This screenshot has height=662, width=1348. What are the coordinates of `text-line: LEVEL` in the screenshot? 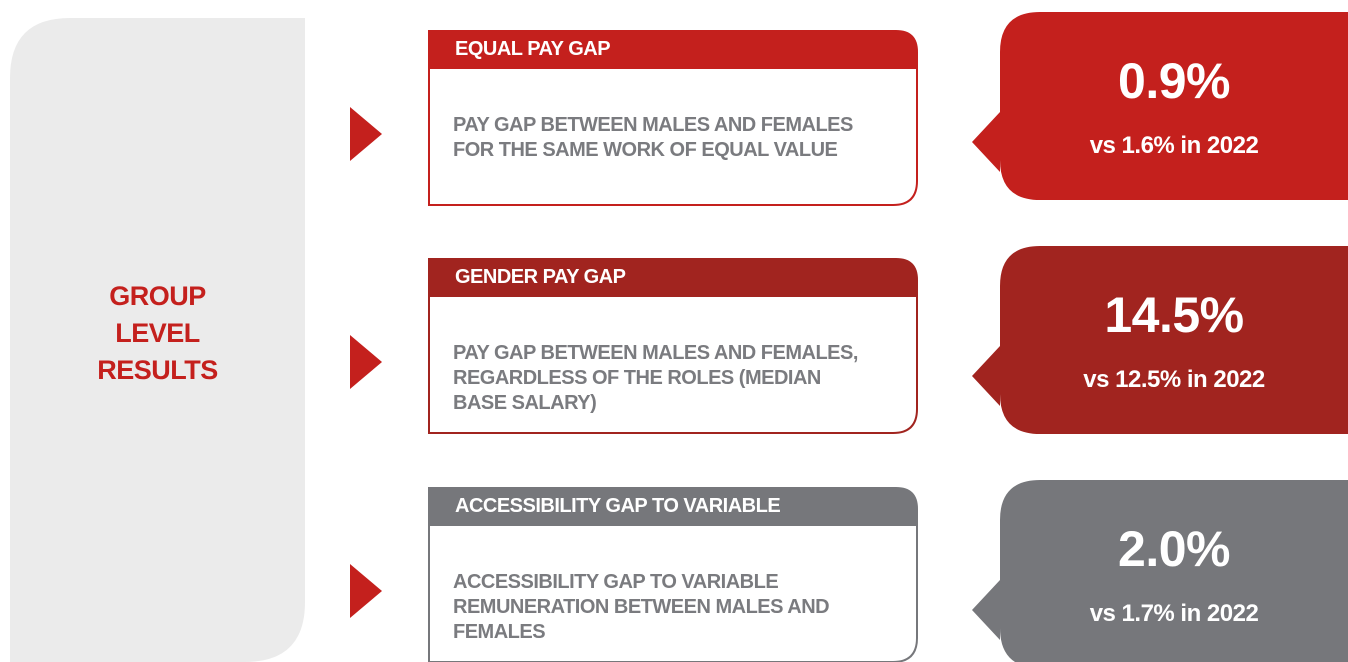 It's located at (157, 333).